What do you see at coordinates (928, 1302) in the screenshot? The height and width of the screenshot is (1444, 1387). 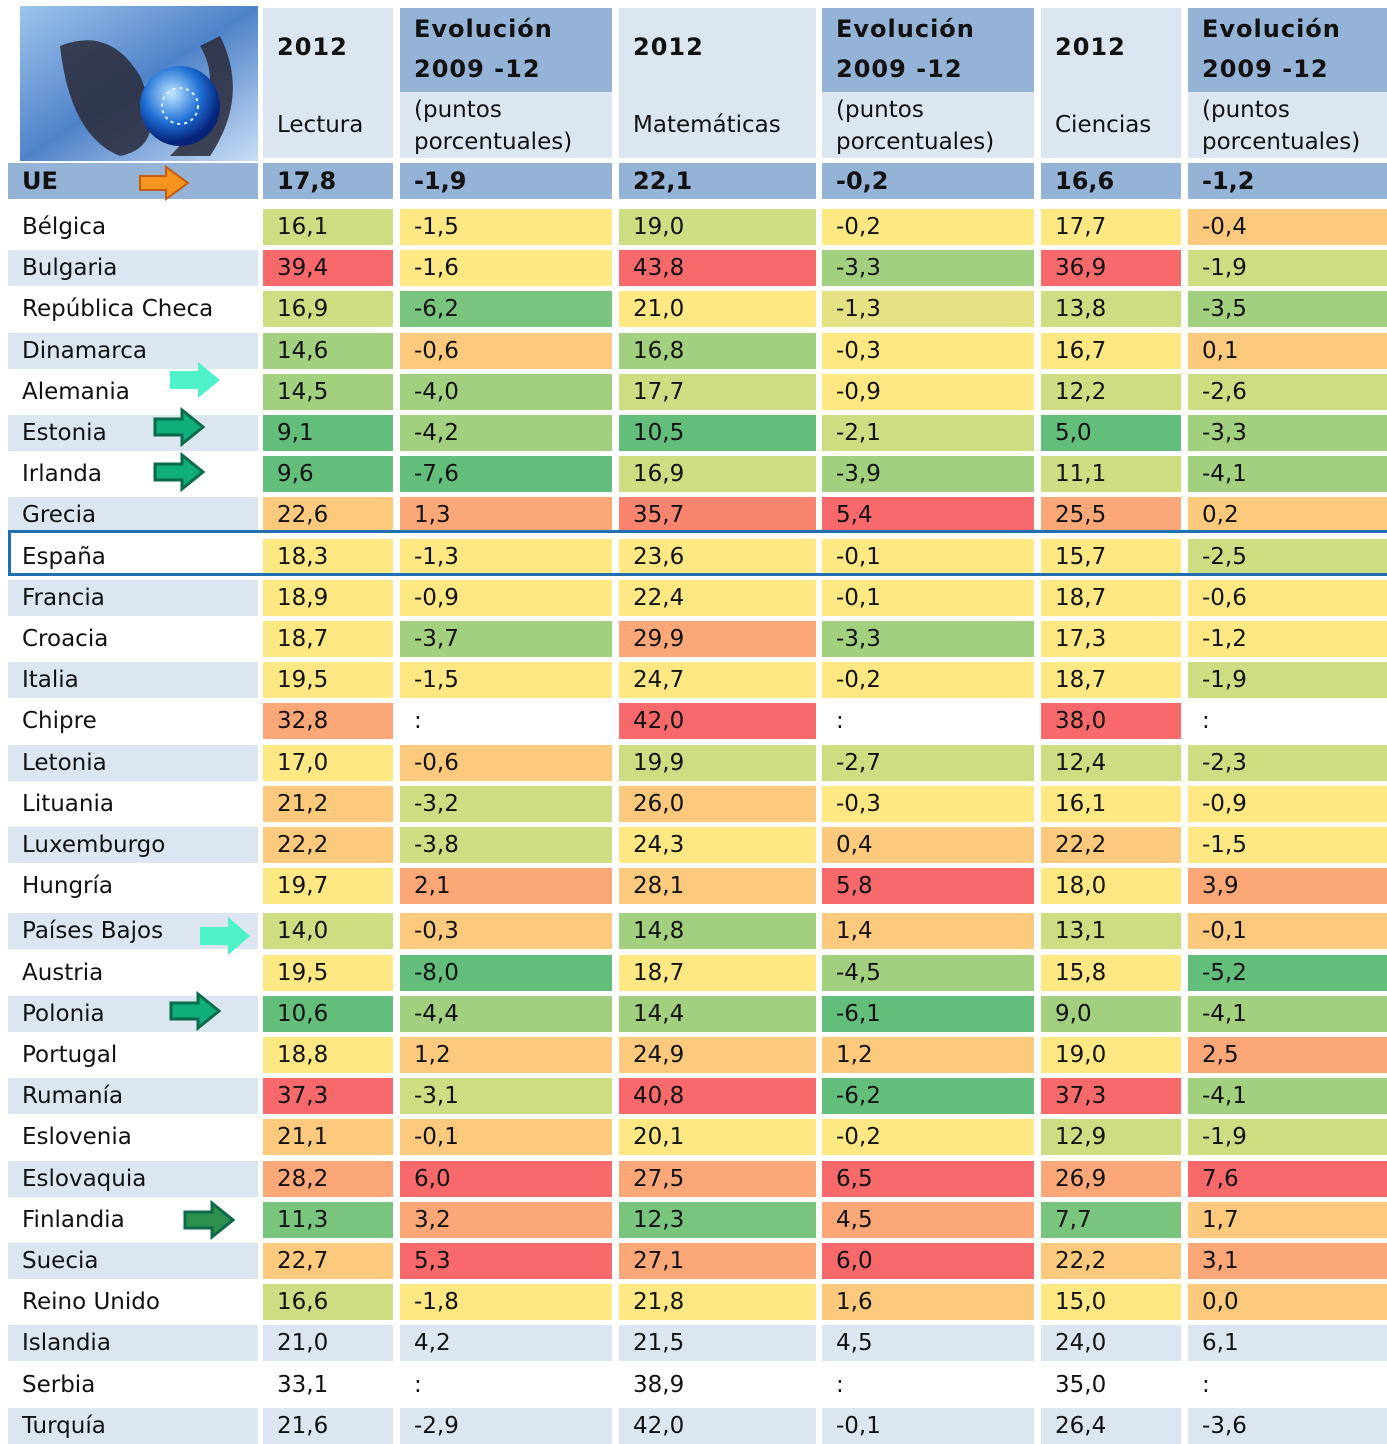 I see `value-cell: 1,6` at bounding box center [928, 1302].